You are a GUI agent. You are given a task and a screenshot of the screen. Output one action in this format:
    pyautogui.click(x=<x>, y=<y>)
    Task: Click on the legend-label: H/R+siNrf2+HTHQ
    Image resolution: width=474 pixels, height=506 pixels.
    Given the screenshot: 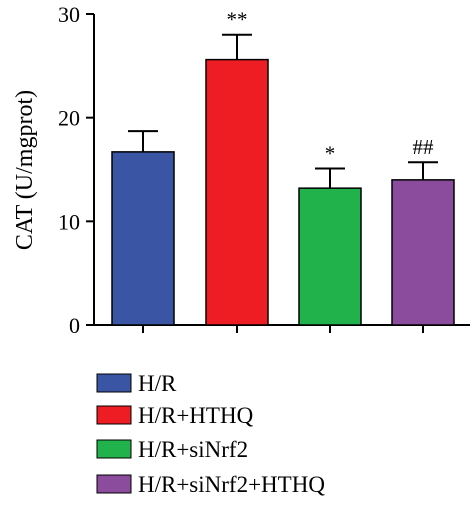 What is the action you would take?
    pyautogui.click(x=231, y=484)
    